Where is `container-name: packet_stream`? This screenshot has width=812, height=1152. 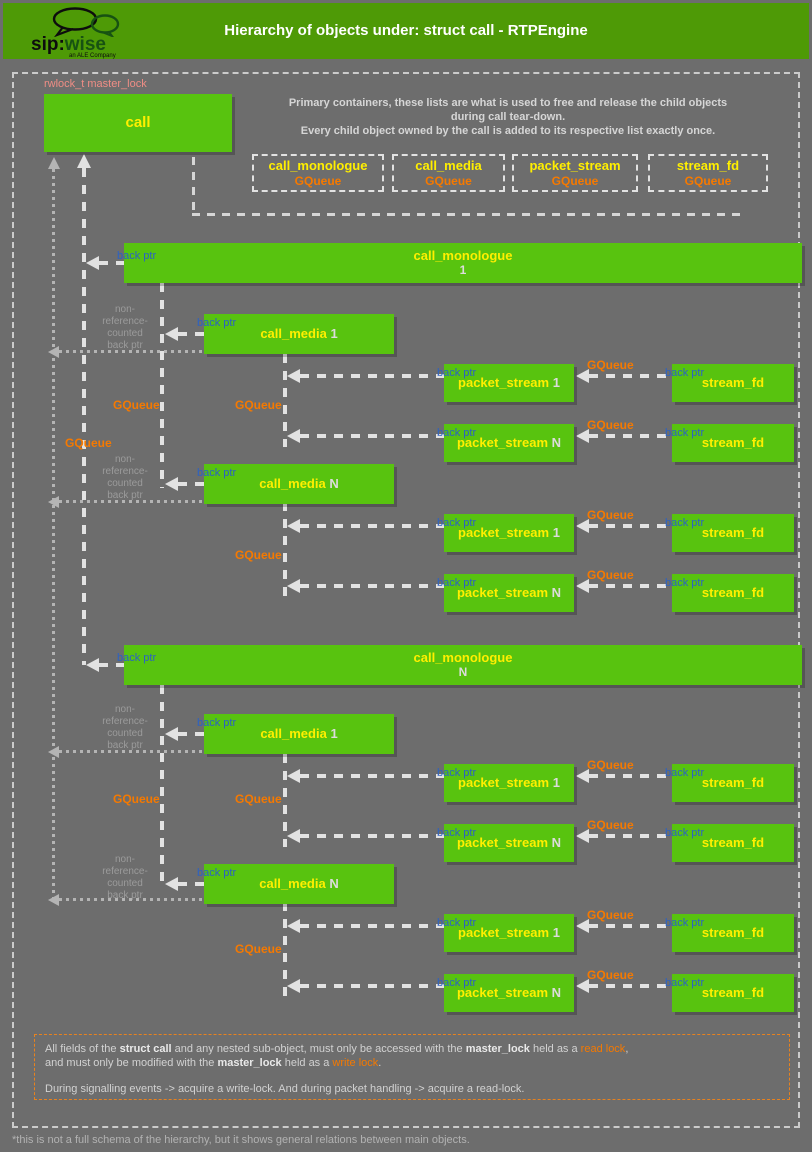 container-name: packet_stream is located at coordinates (575, 165).